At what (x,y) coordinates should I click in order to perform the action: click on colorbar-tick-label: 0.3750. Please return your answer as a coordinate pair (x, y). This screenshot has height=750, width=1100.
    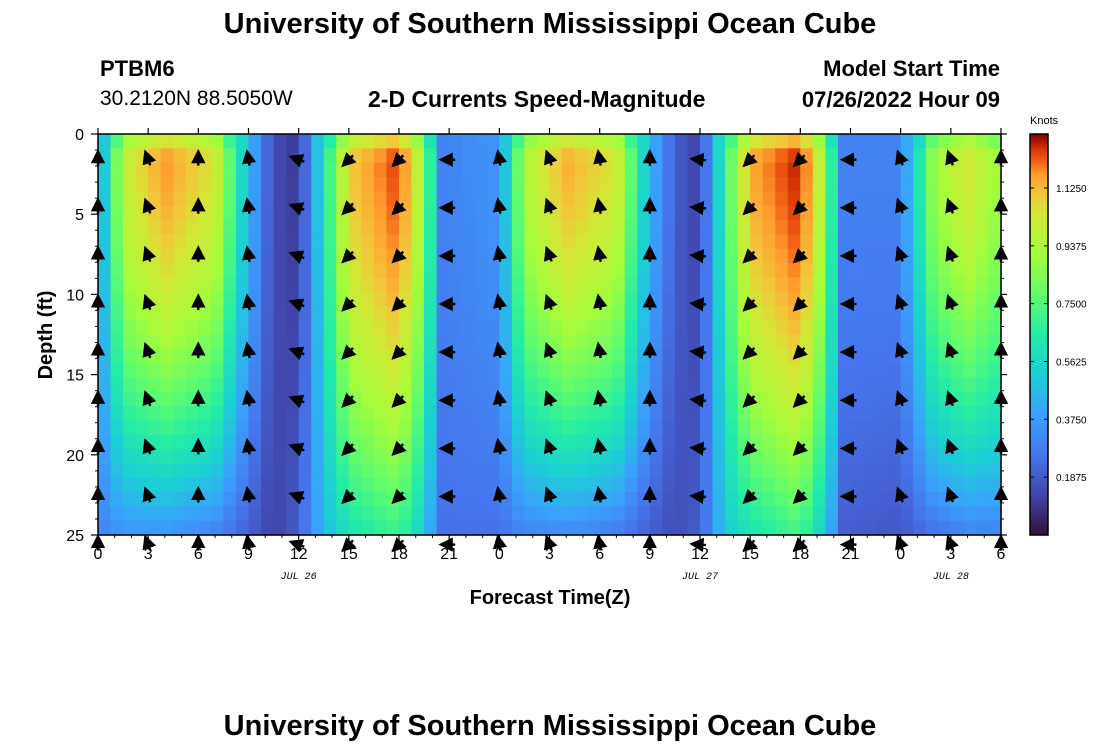
    Looking at the image, I should click on (1071, 420).